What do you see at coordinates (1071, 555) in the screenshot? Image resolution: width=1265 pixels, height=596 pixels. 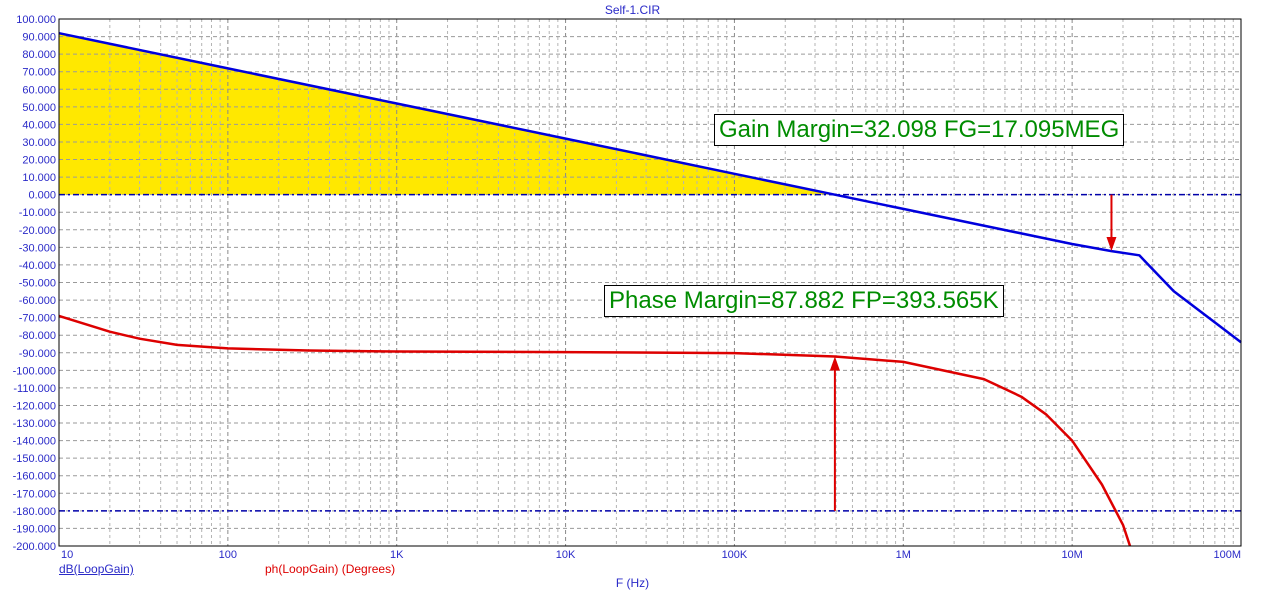 I see `x-tick-label: 10M` at bounding box center [1071, 555].